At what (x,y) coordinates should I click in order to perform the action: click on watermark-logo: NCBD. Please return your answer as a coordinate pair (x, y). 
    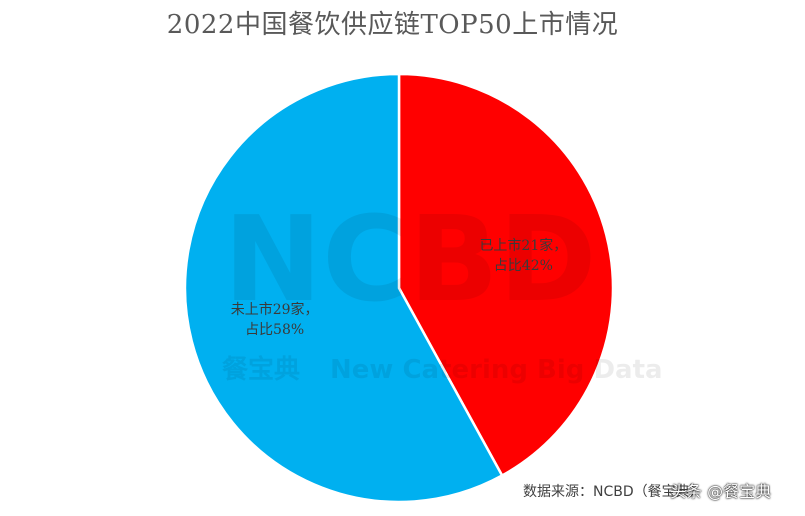
    Looking at the image, I should click on (409, 259).